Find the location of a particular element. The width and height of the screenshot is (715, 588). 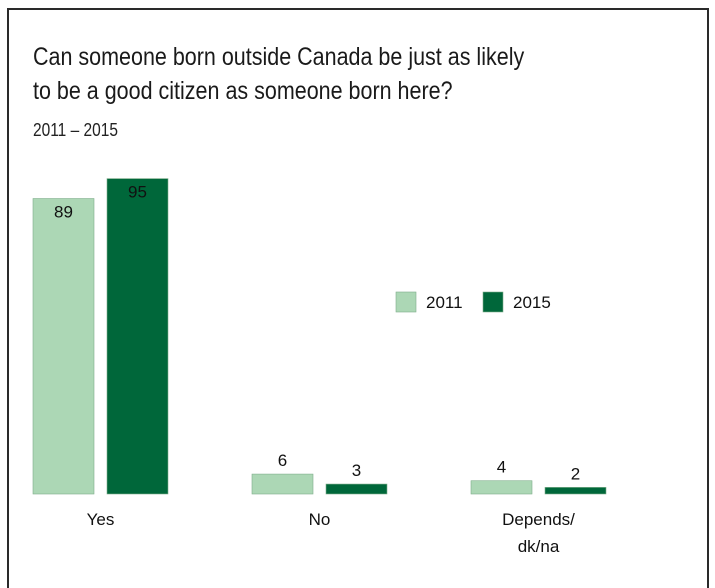

chart-subtitle: 2011 – 2015 is located at coordinates (75, 130).